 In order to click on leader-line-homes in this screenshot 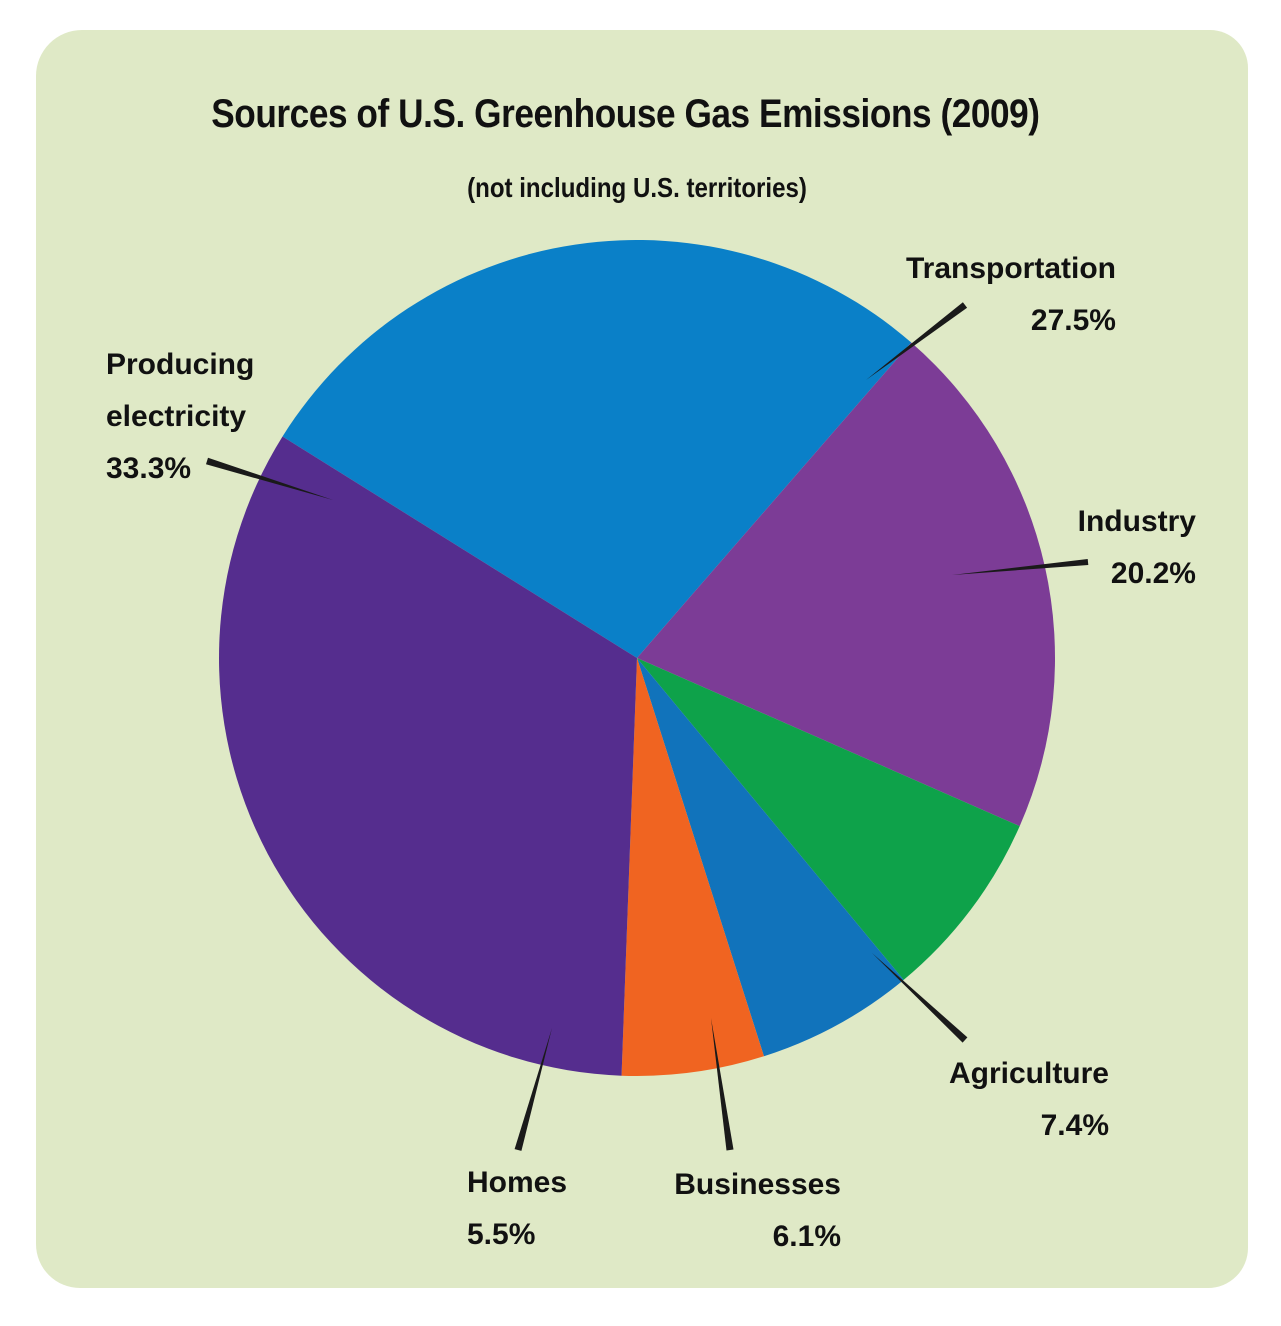, I will do `click(533, 1089)`.